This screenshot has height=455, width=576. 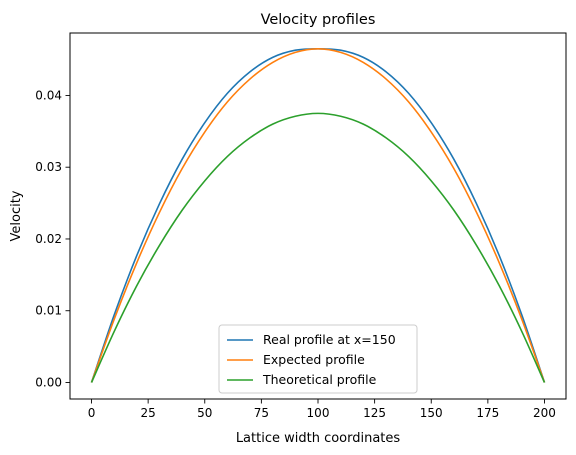 What do you see at coordinates (544, 413) in the screenshot?
I see `x-tick-label: 200` at bounding box center [544, 413].